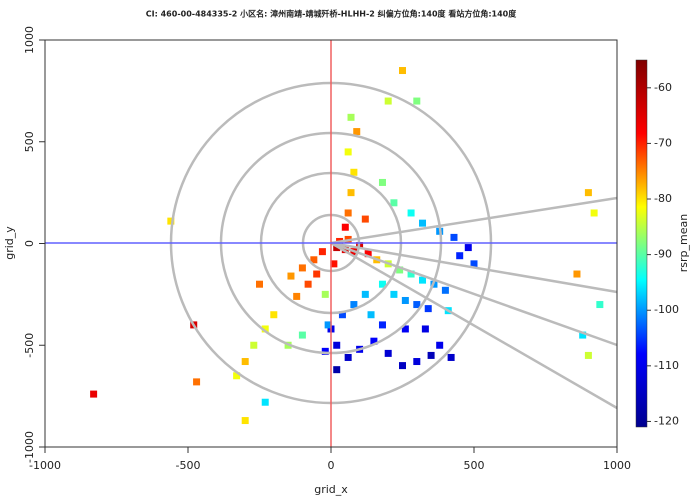 The image size is (700, 504). I want to click on x-tick-label: 0, so click(331, 465).